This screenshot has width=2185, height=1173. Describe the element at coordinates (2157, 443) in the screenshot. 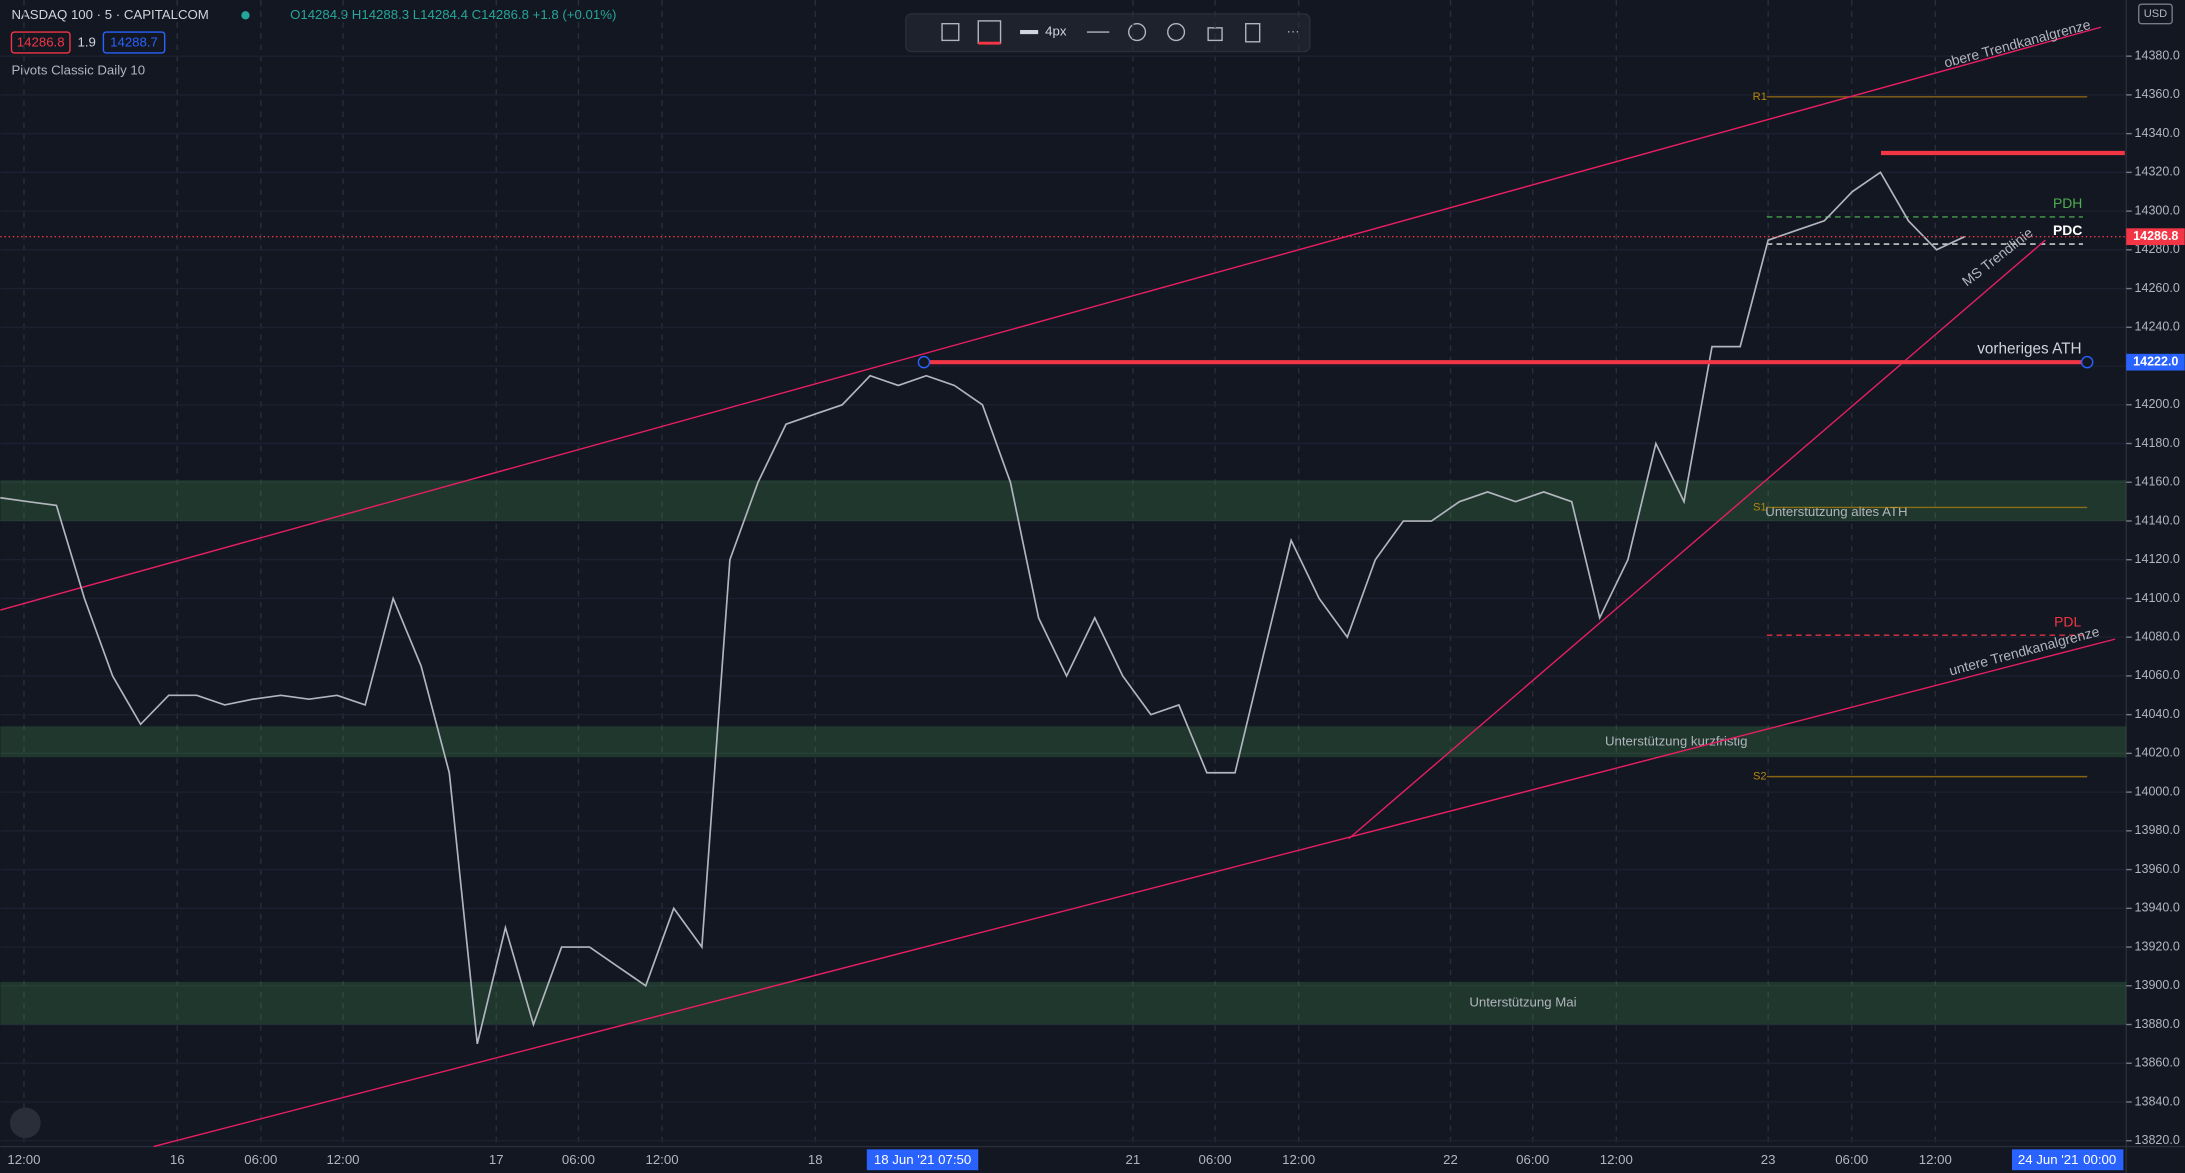

I see `y-tick-label: 14180.0` at that location.